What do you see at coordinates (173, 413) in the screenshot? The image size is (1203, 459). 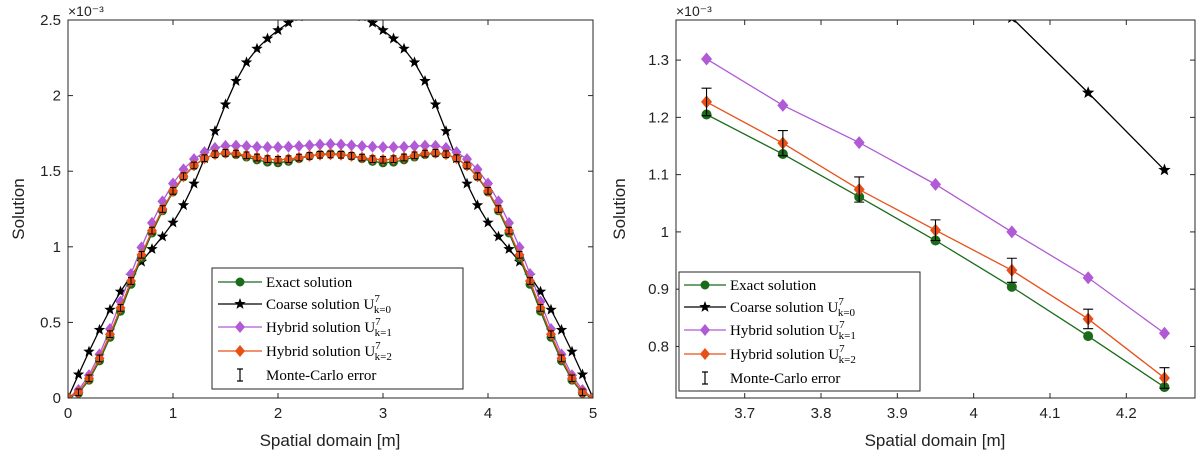 I see `x-tick-label: 1` at bounding box center [173, 413].